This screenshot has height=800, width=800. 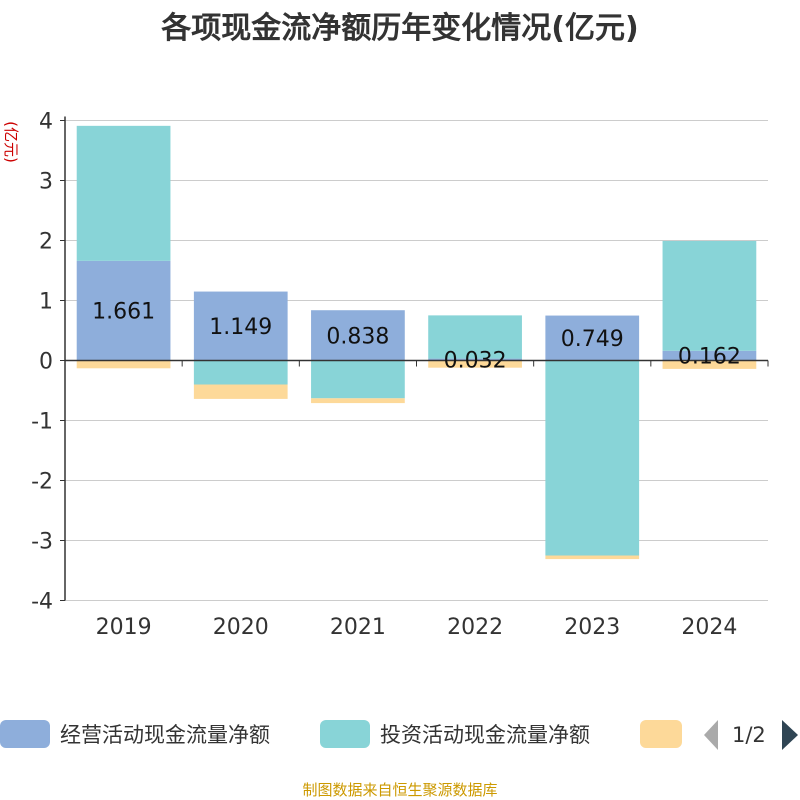 I want to click on x-tick-label-2022: 2022, so click(x=475, y=627).